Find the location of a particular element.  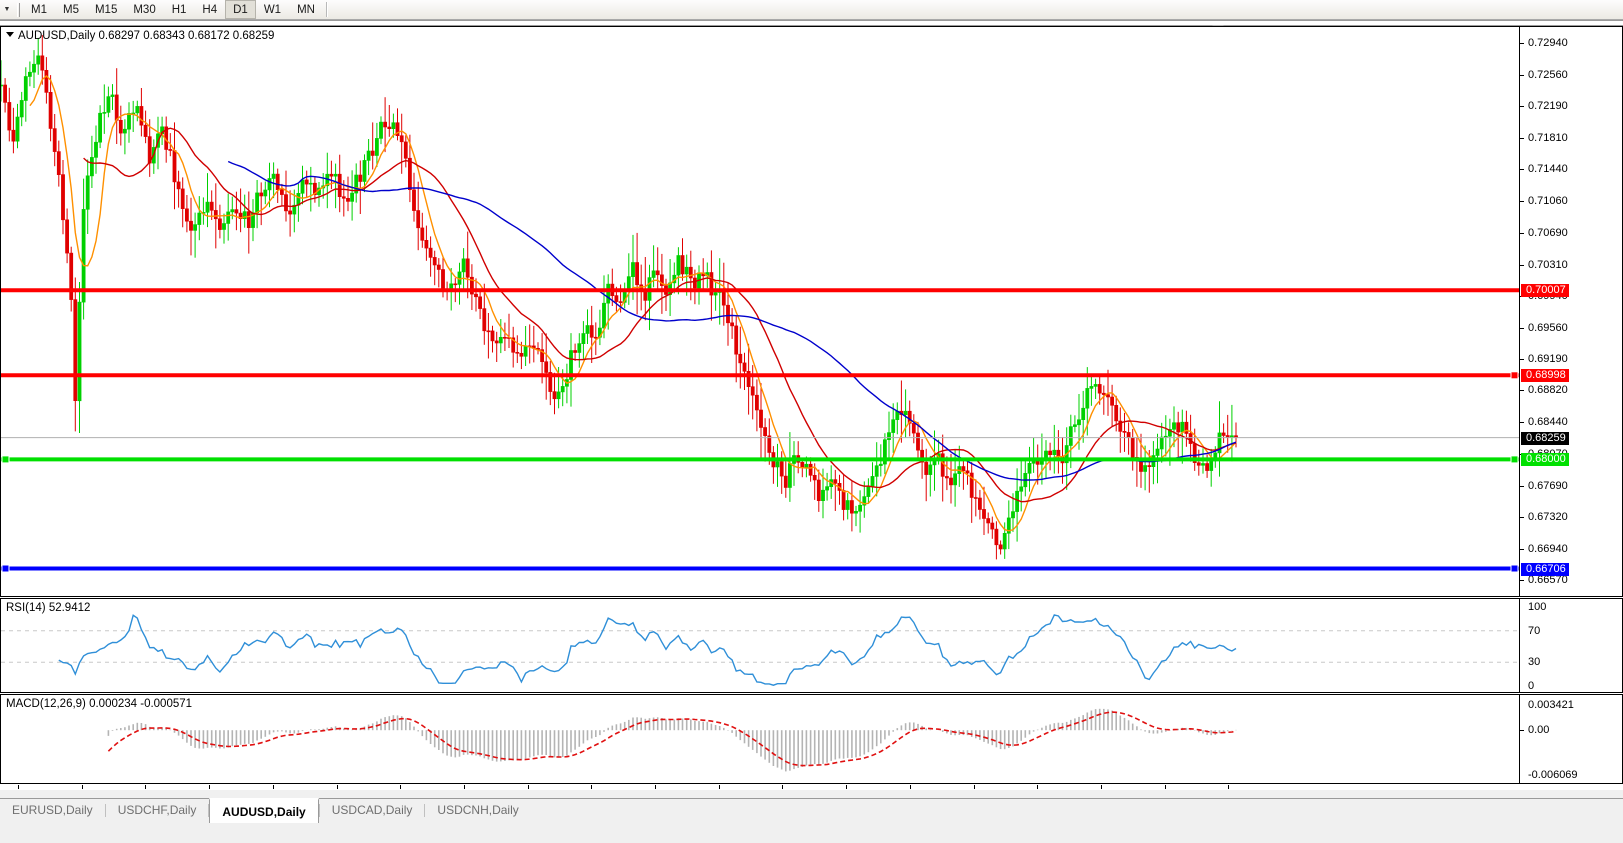

rsi-plot is located at coordinates (760, 645).